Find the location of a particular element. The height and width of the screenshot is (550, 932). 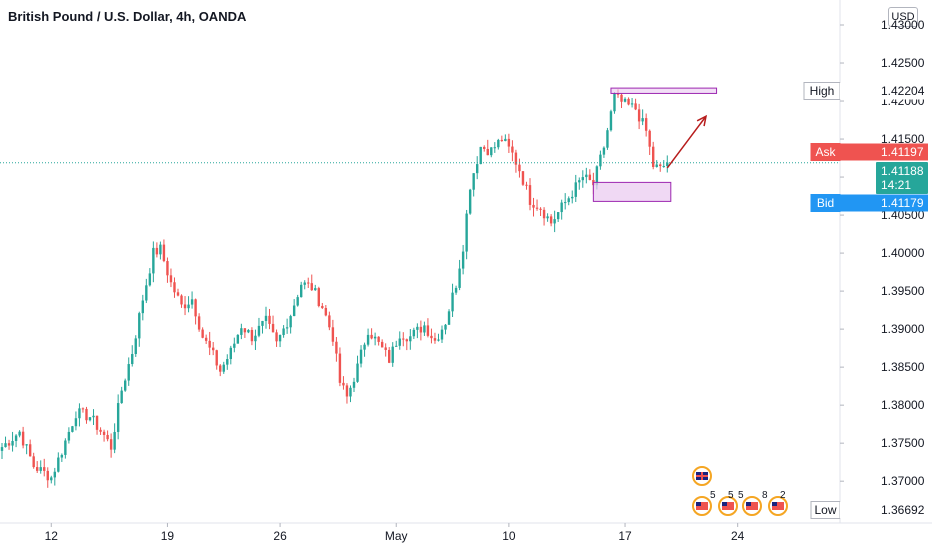

high-tag-value-box is located at coordinates (884, 91).